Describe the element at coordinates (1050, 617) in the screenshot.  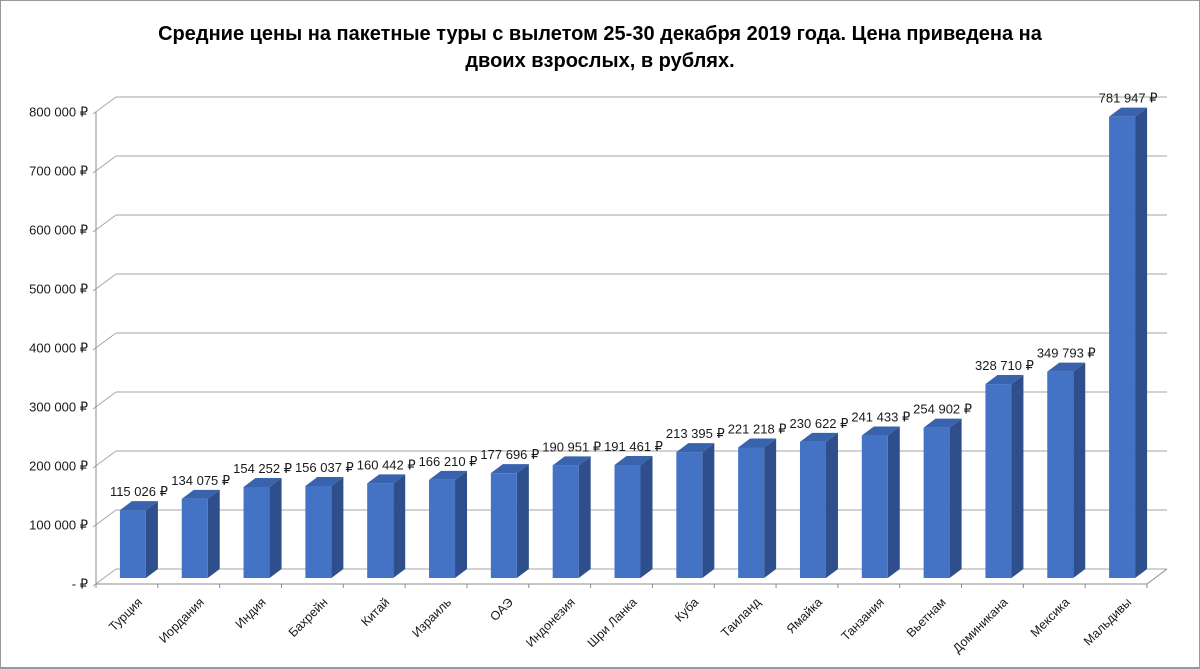
I see `category-label: Мексика` at that location.